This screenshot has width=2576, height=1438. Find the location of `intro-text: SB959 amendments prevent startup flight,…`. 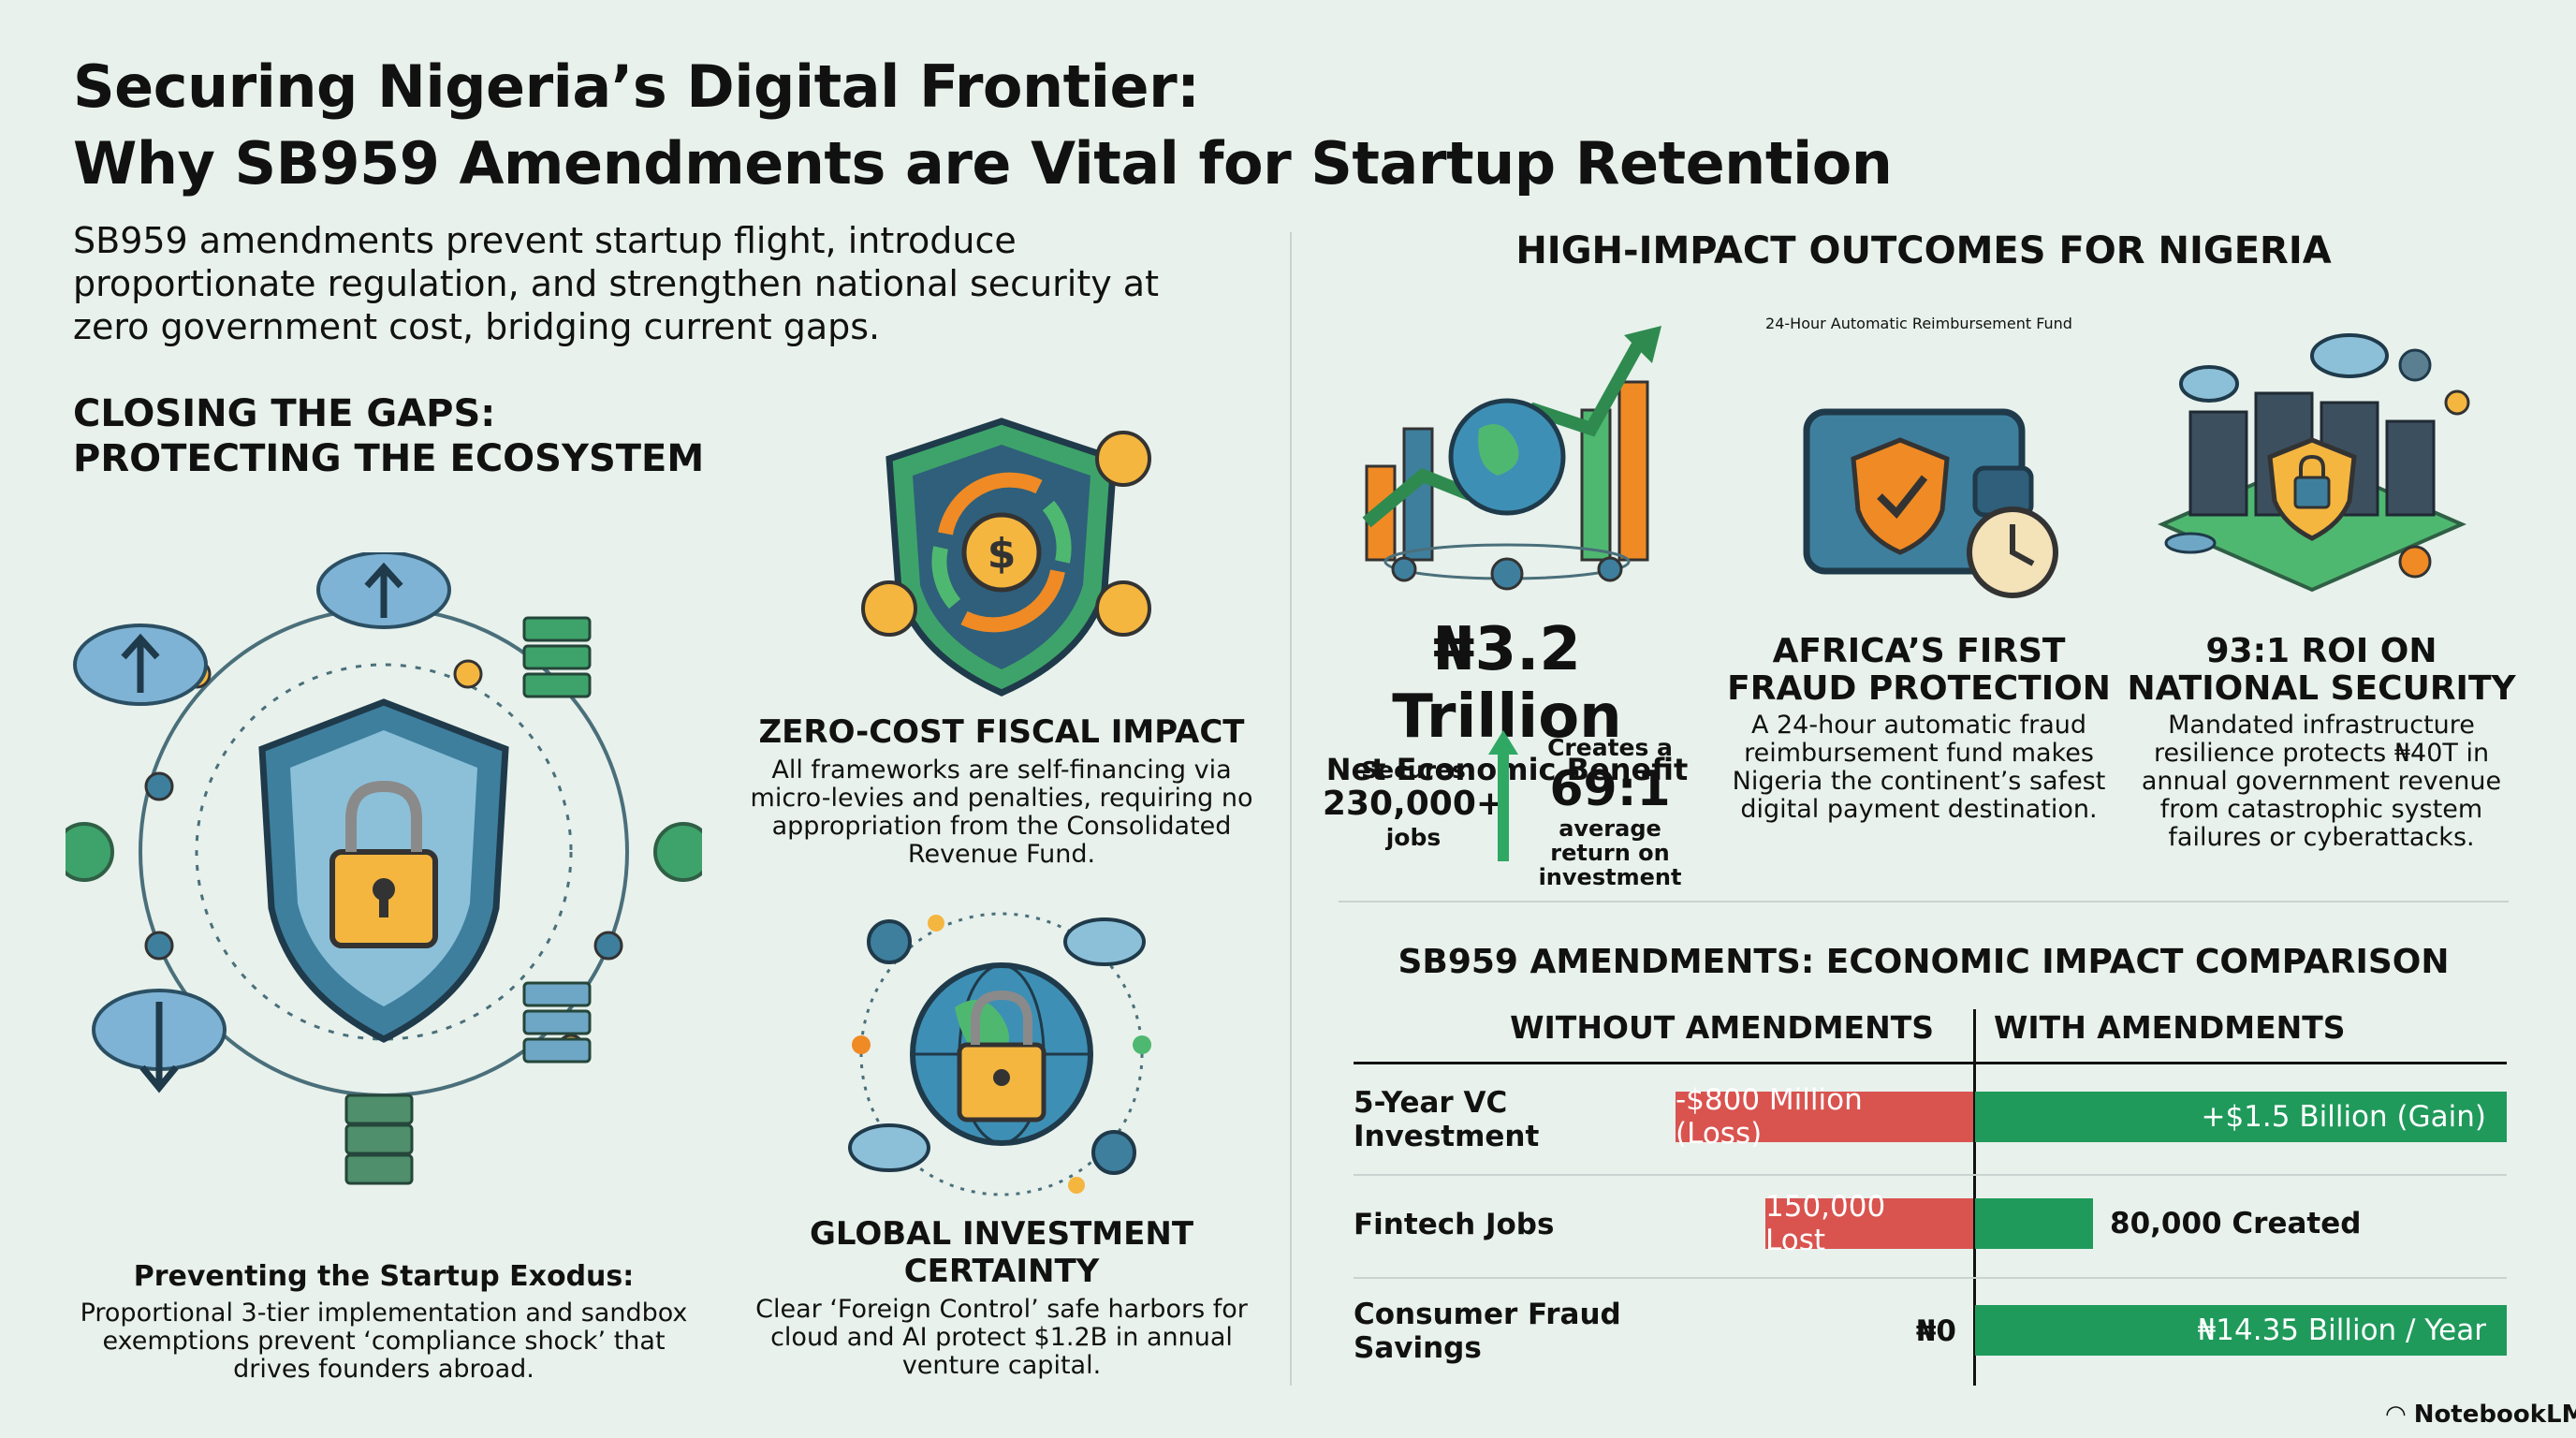

intro-text: SB959 amendments prevent startup flight,… is located at coordinates (616, 283).